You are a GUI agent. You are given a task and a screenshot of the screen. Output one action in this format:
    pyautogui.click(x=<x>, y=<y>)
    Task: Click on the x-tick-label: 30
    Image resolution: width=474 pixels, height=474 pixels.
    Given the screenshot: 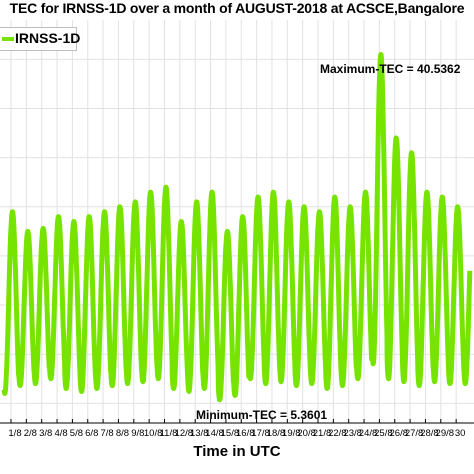 What is the action you would take?
    pyautogui.click(x=460, y=433)
    